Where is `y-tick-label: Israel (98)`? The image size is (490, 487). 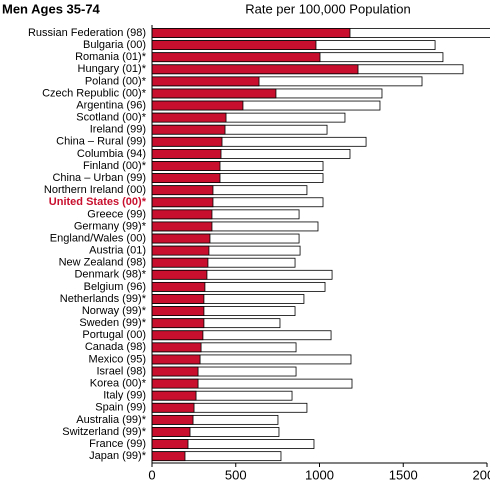 y-tick-label: Israel (98) is located at coordinates (121, 371).